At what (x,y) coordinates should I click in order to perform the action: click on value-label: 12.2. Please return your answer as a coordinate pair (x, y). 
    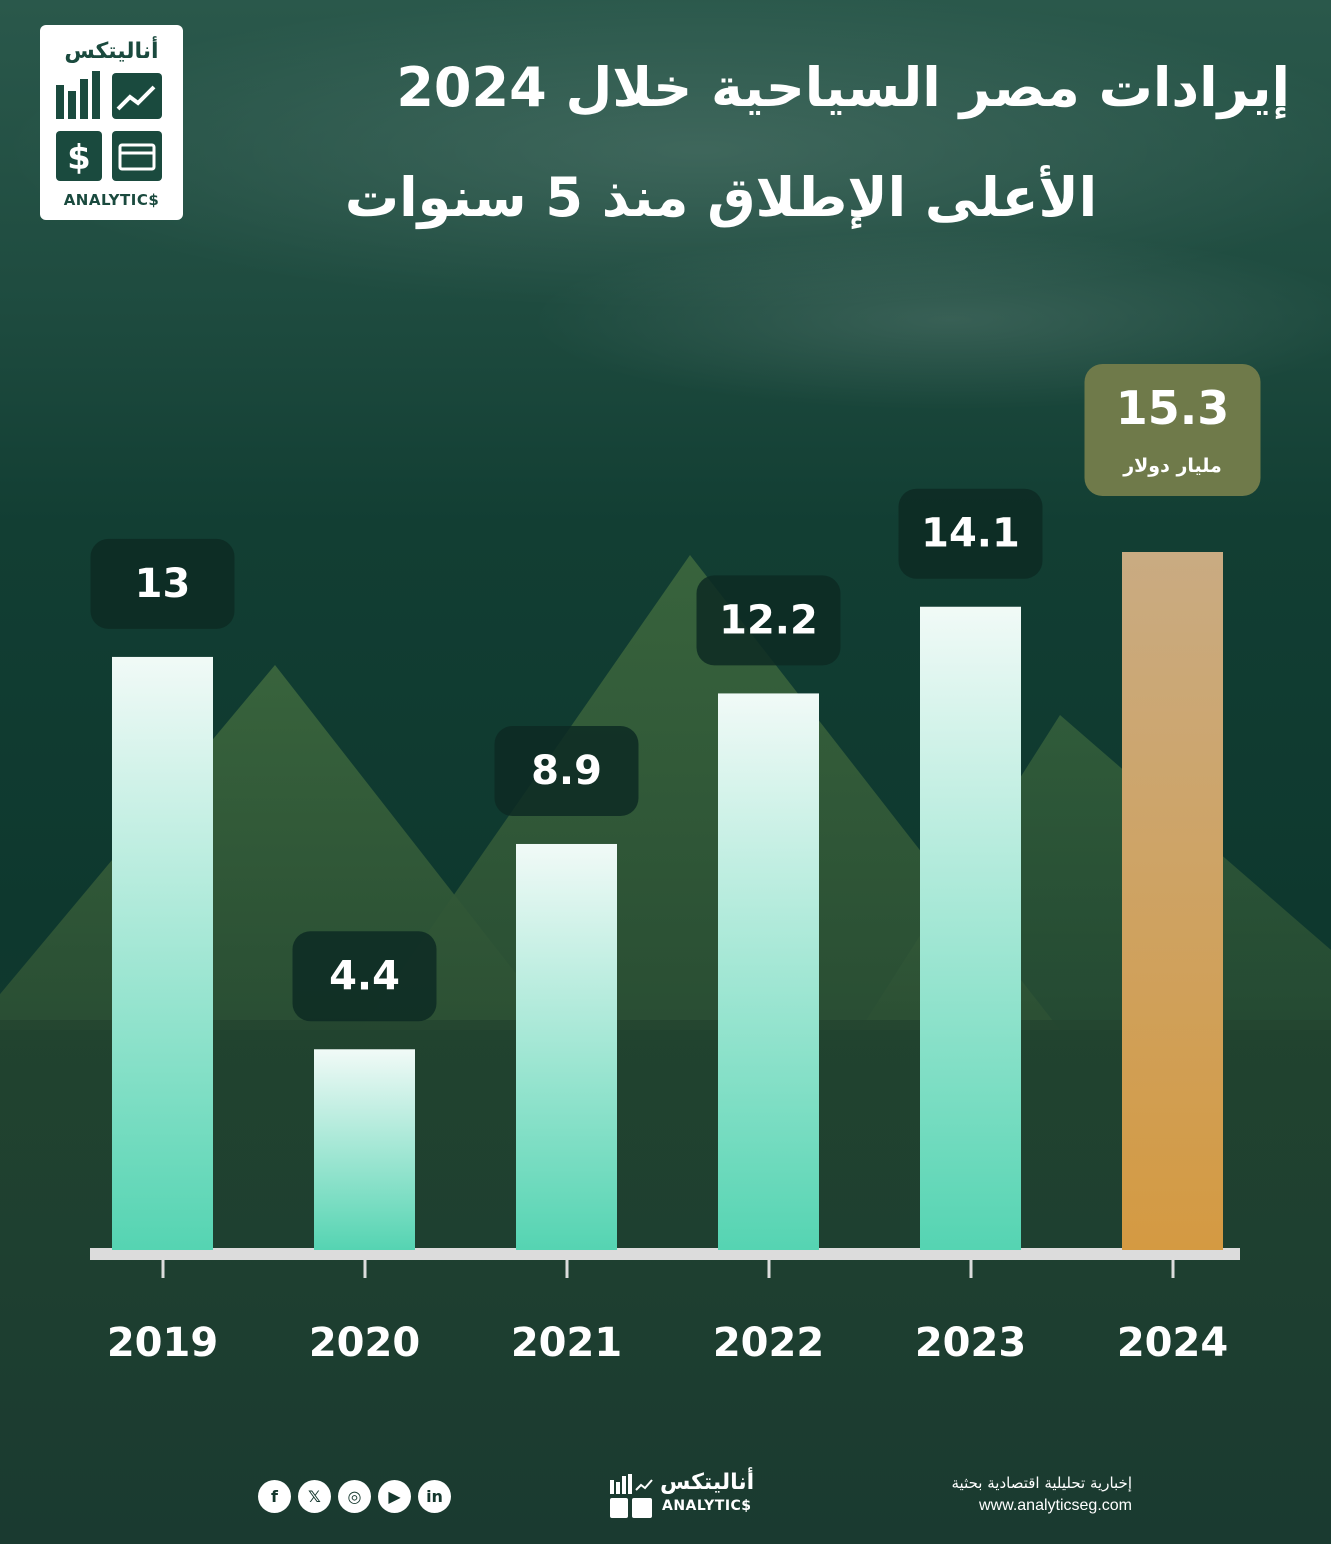
    Looking at the image, I should click on (768, 620).